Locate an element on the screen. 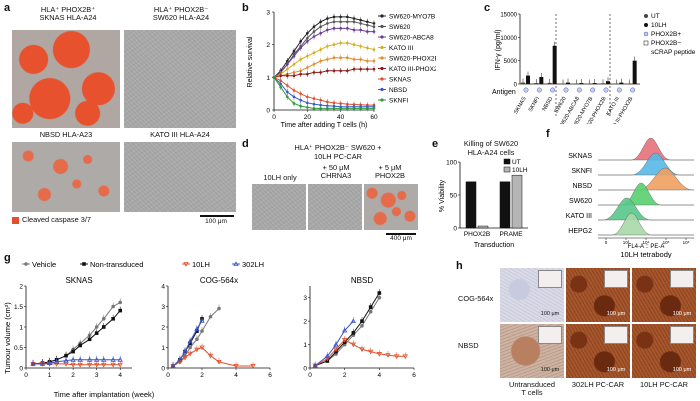 This screenshot has width=700, height=401. chart-c-ytick-label: 0 is located at coordinates (516, 86).